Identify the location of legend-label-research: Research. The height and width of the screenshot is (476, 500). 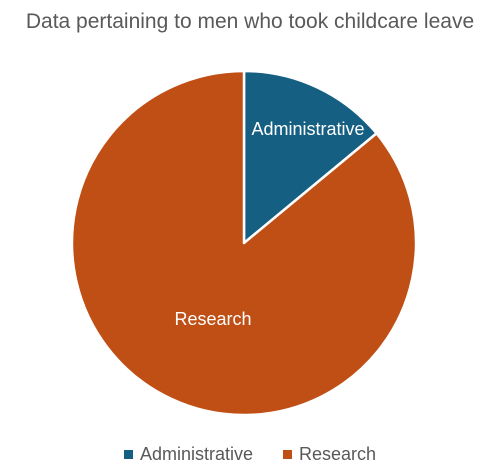
(338, 454).